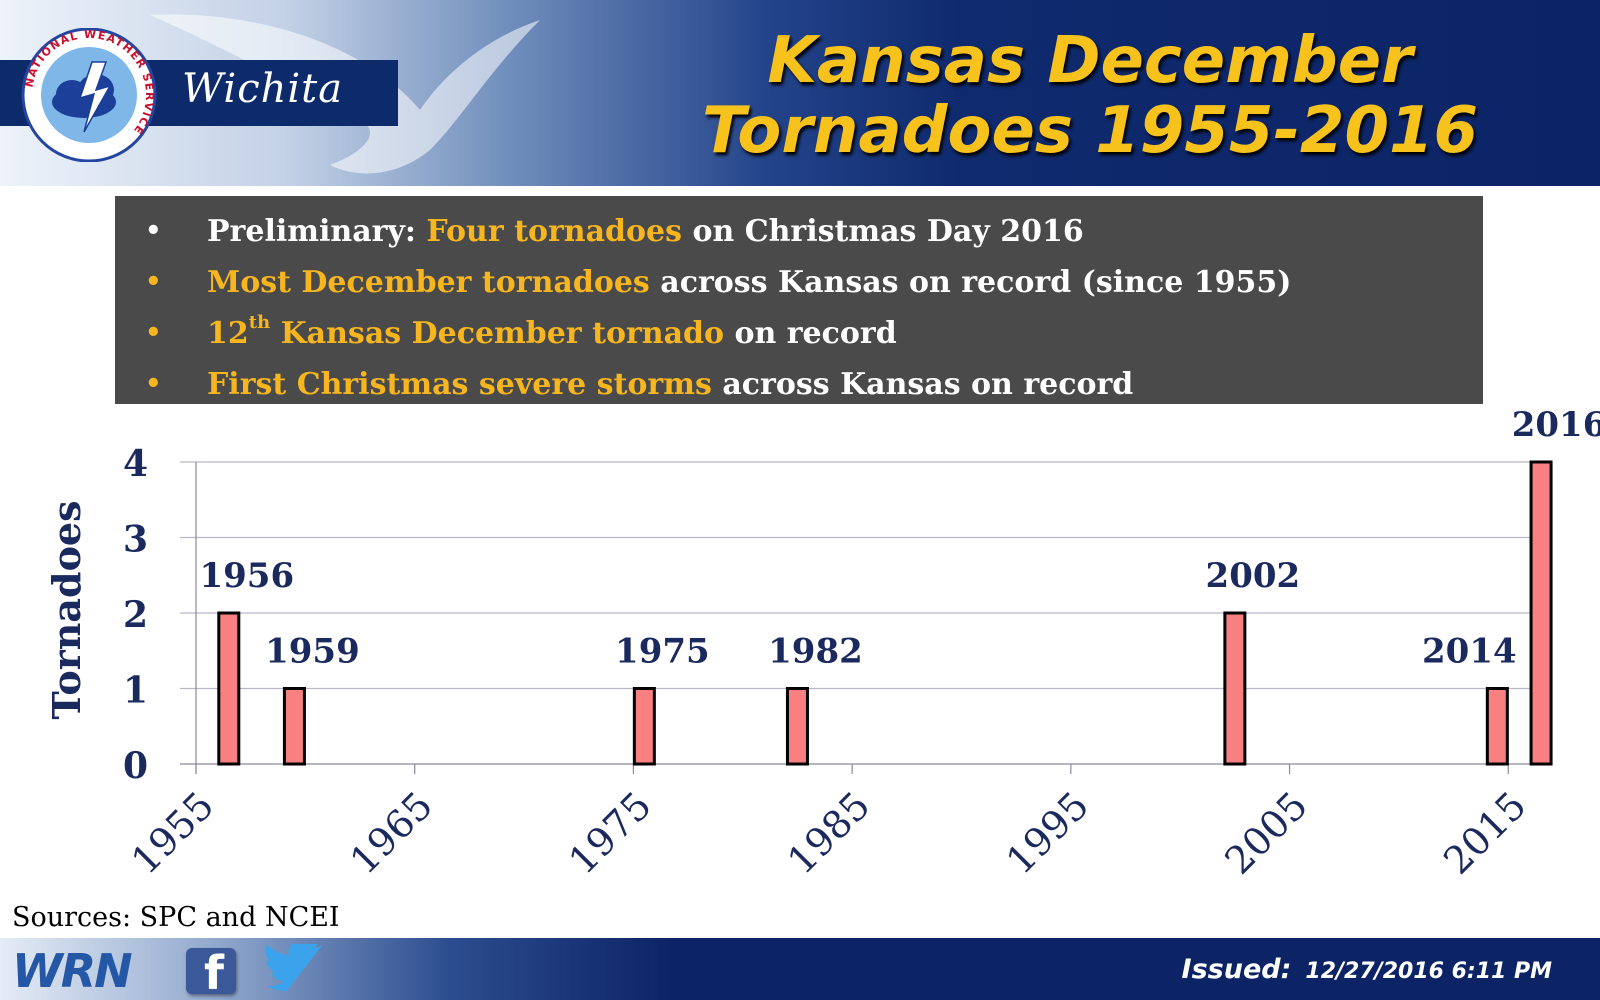 The image size is (1600, 1000). I want to click on fact-item: • 12th Kansas December tornado on record, so click(799, 333).